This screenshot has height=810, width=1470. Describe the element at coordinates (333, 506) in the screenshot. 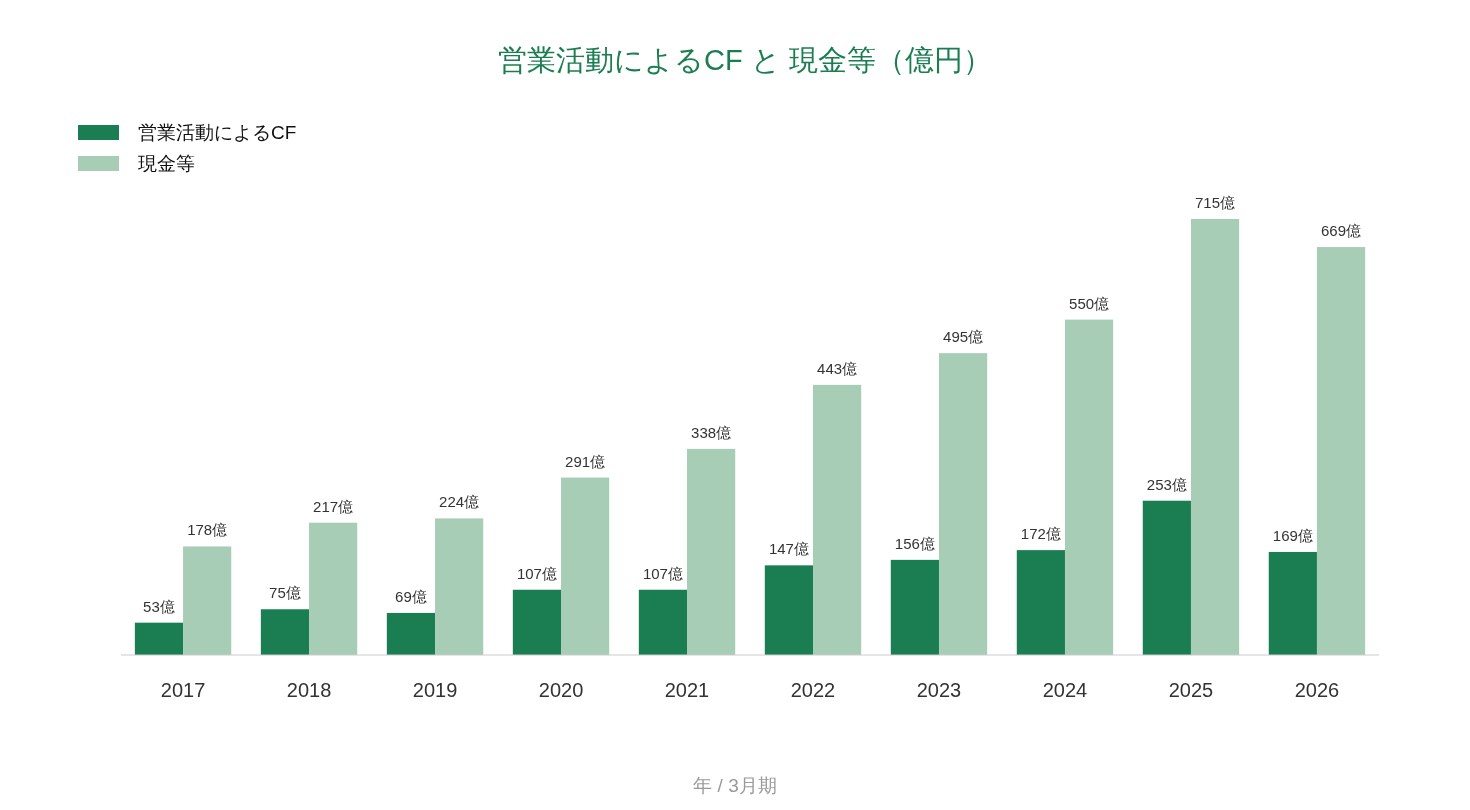

I see `data-label: 217億` at that location.